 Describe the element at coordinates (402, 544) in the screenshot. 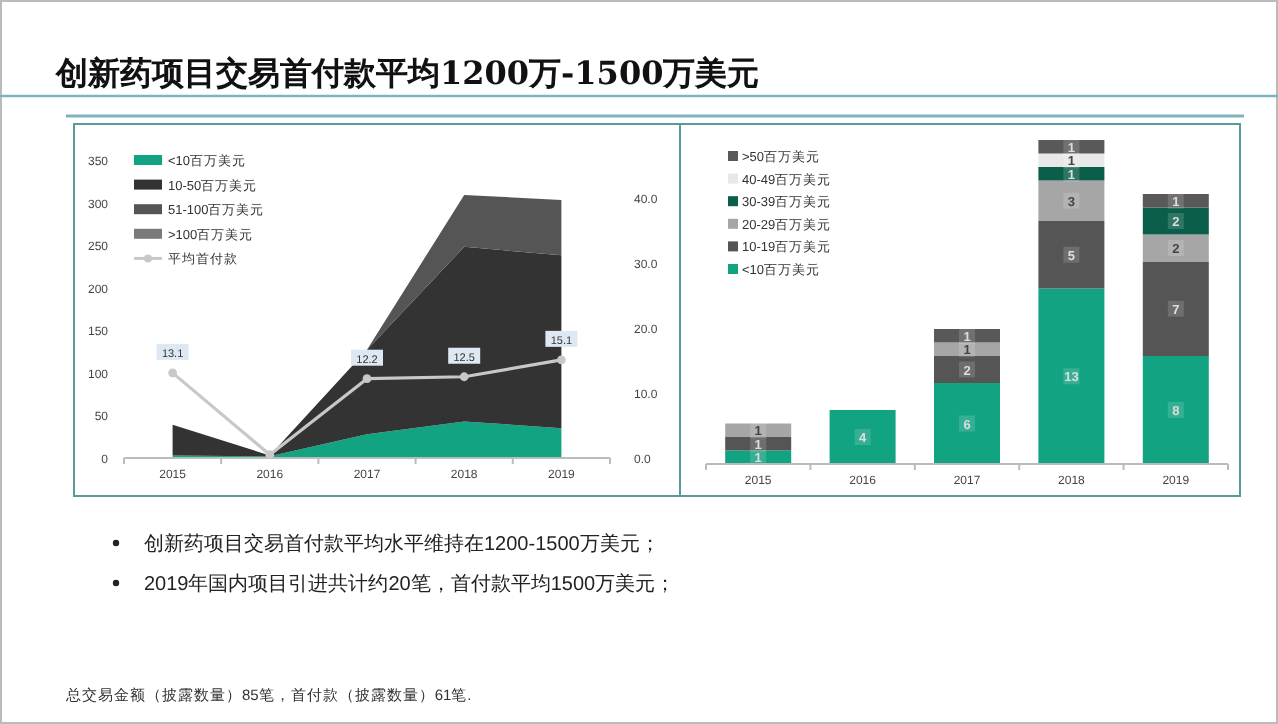

I see `text: 创新药项目交易首付款平均水平维持在1200-1500万美元；` at that location.